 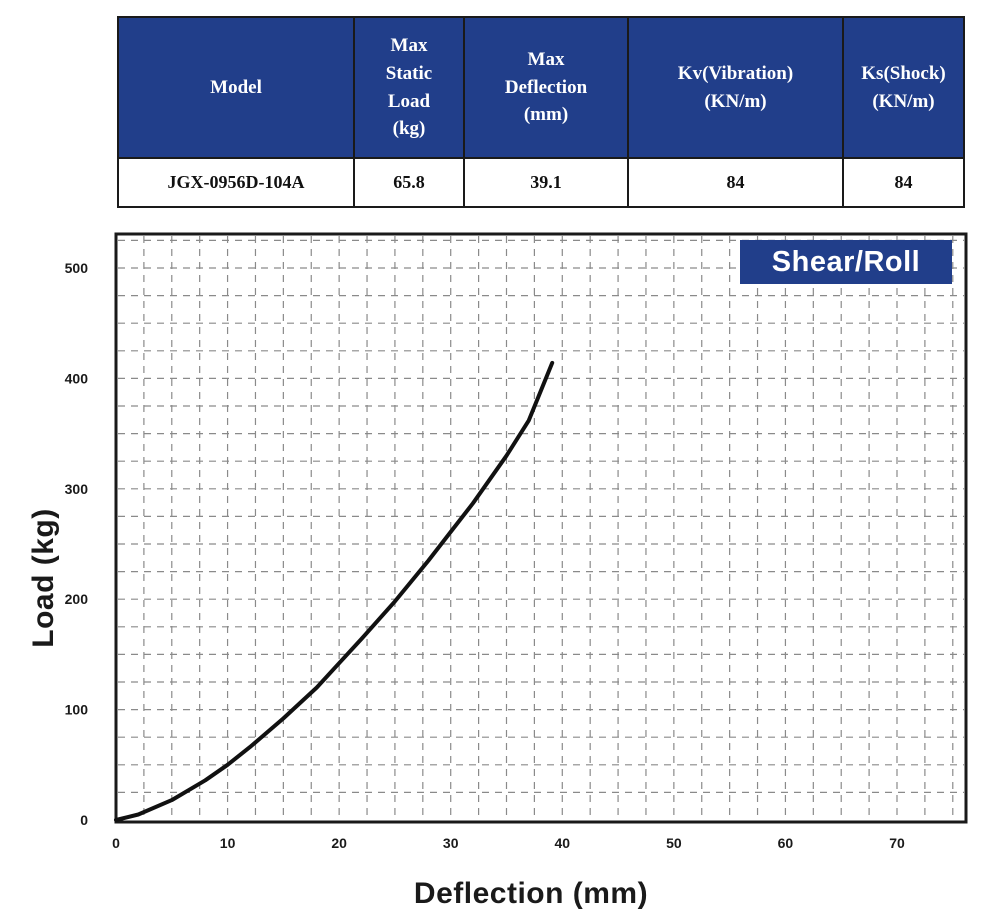 What do you see at coordinates (409, 101) in the screenshot?
I see `header-text: Load` at bounding box center [409, 101].